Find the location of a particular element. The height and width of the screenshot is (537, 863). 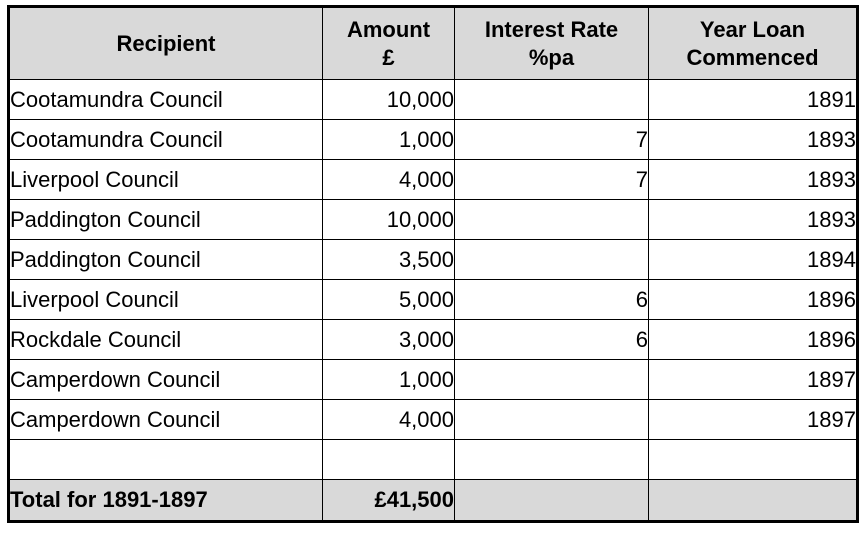

cell-year is located at coordinates (753, 459).